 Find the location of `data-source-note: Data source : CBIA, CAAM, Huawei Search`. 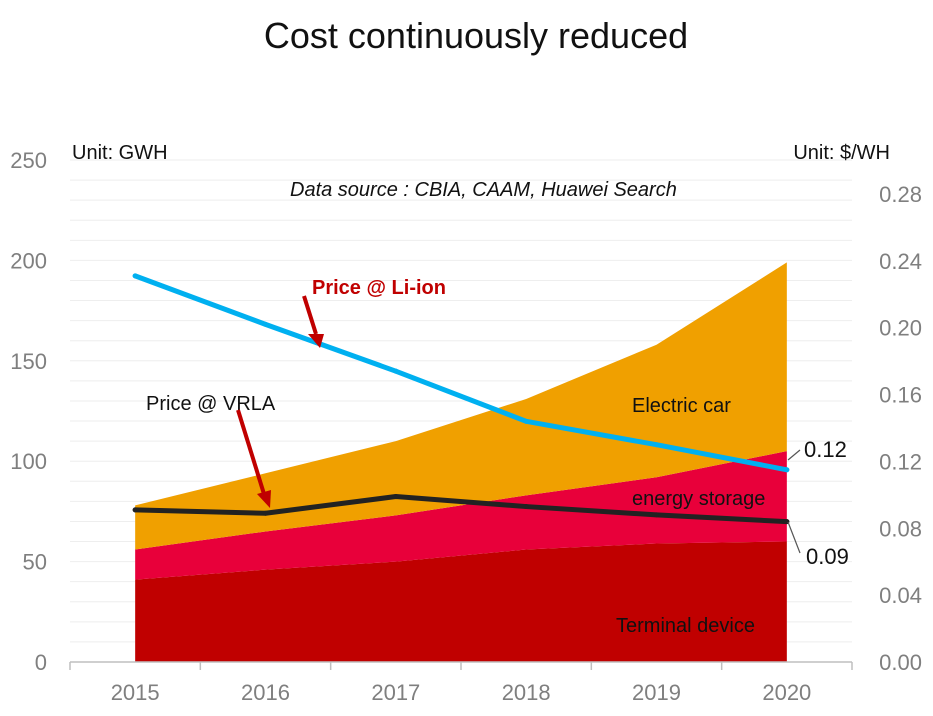

data-source-note: Data source : CBIA, CAAM, Huawei Search is located at coordinates (483, 190).